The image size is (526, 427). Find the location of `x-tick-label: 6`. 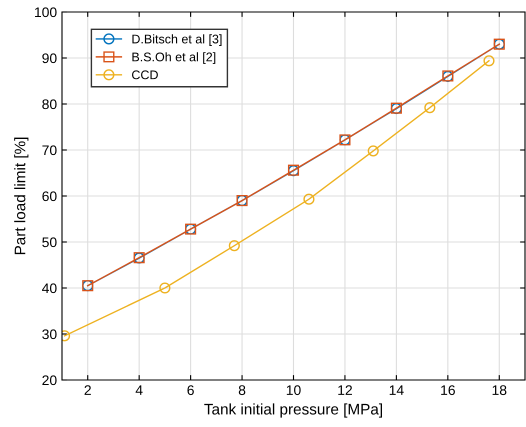

x-tick-label: 6 is located at coordinates (190, 390).